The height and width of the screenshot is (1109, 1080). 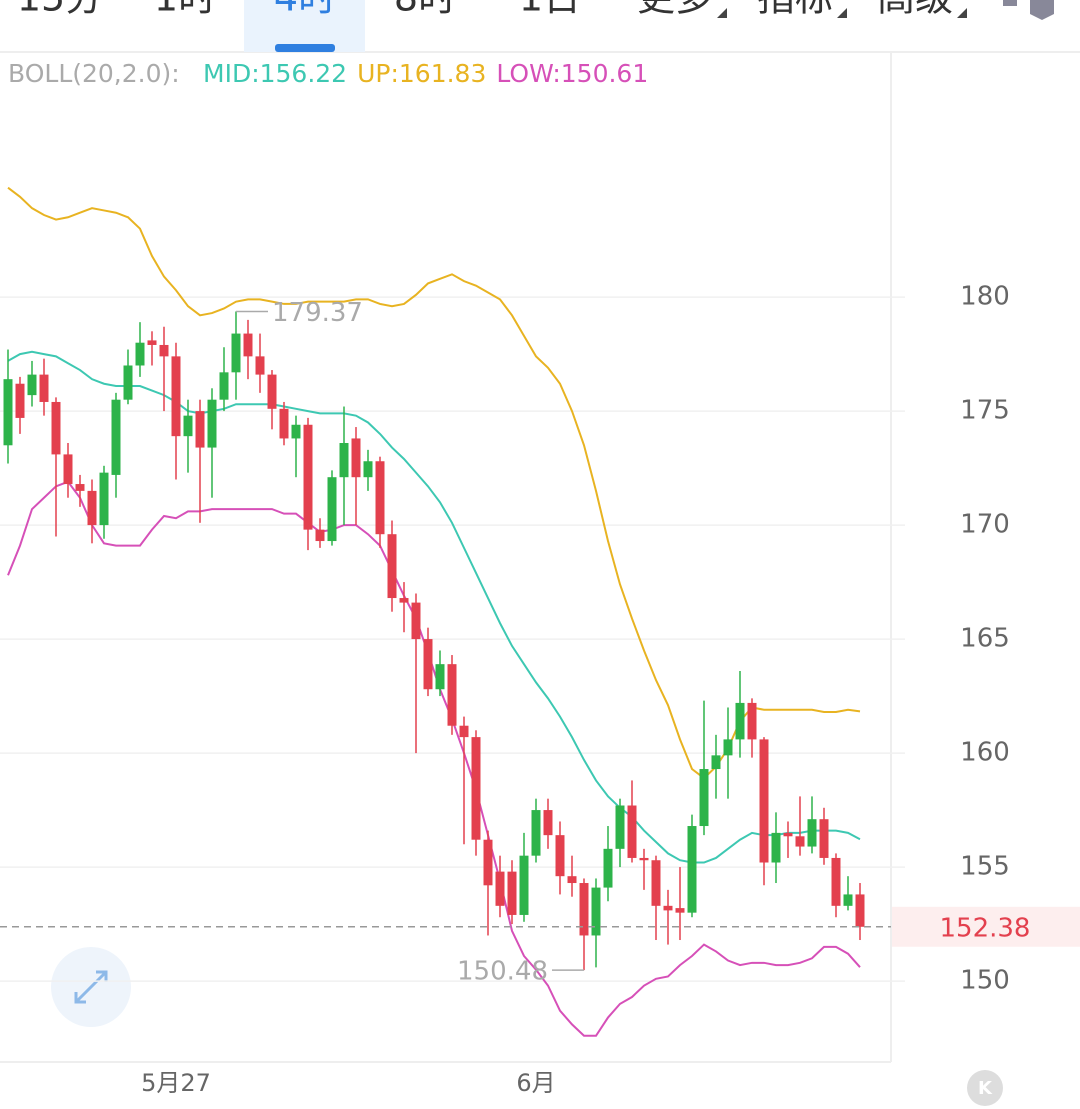 What do you see at coordinates (94, 73) in the screenshot?
I see `indicator-label: BOLL(20,2.0):` at bounding box center [94, 73].